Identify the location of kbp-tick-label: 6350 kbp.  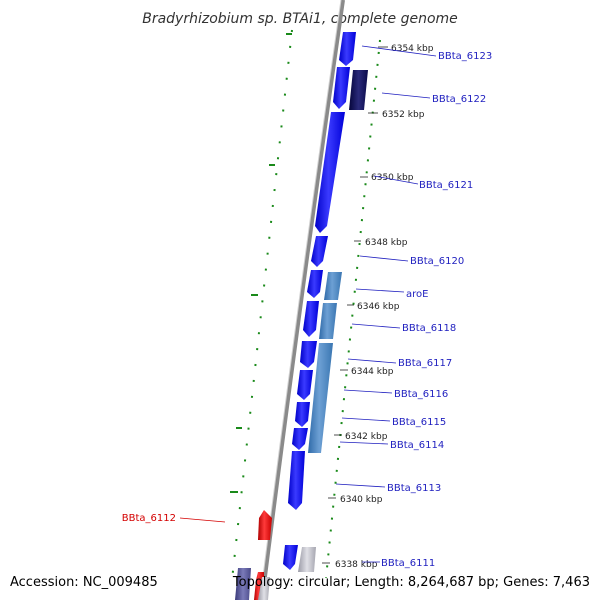
(392, 178).